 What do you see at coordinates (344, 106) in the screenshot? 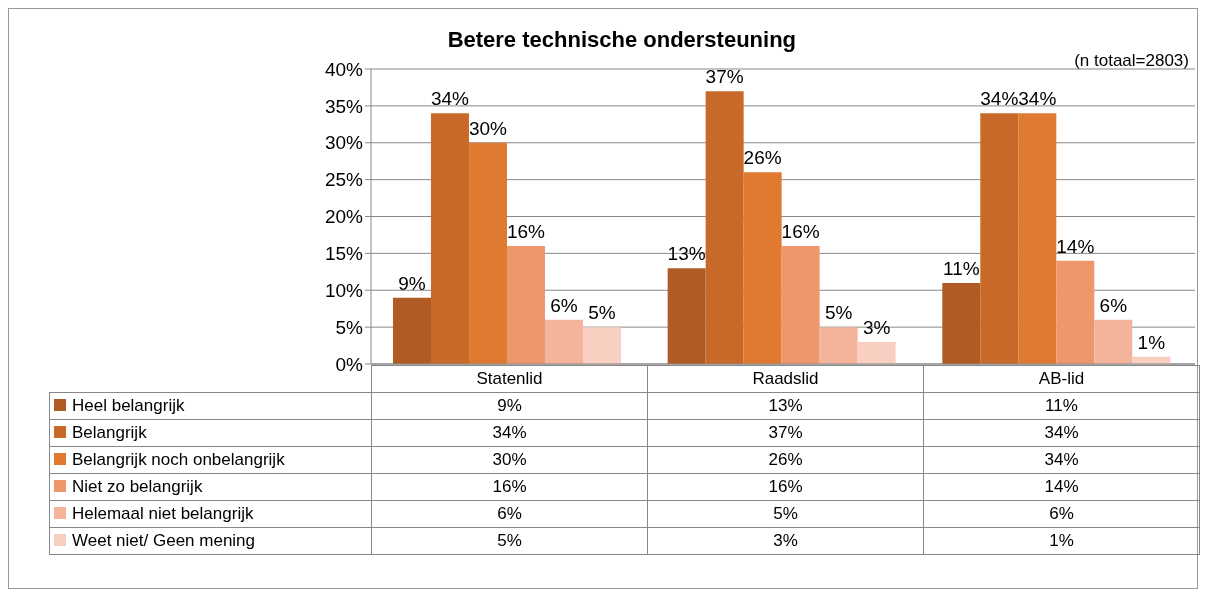
I see `y-tick-label: 35%` at bounding box center [344, 106].